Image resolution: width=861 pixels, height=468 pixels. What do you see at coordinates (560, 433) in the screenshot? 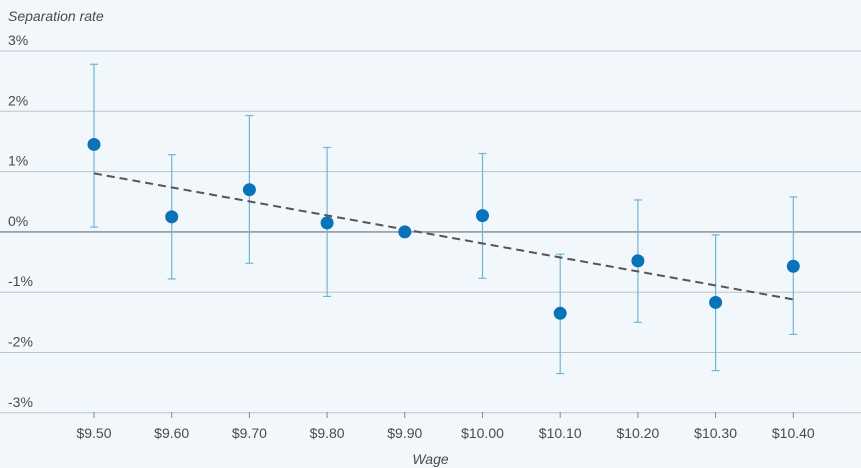
I see `x-tick-label: $10.10` at bounding box center [560, 433].